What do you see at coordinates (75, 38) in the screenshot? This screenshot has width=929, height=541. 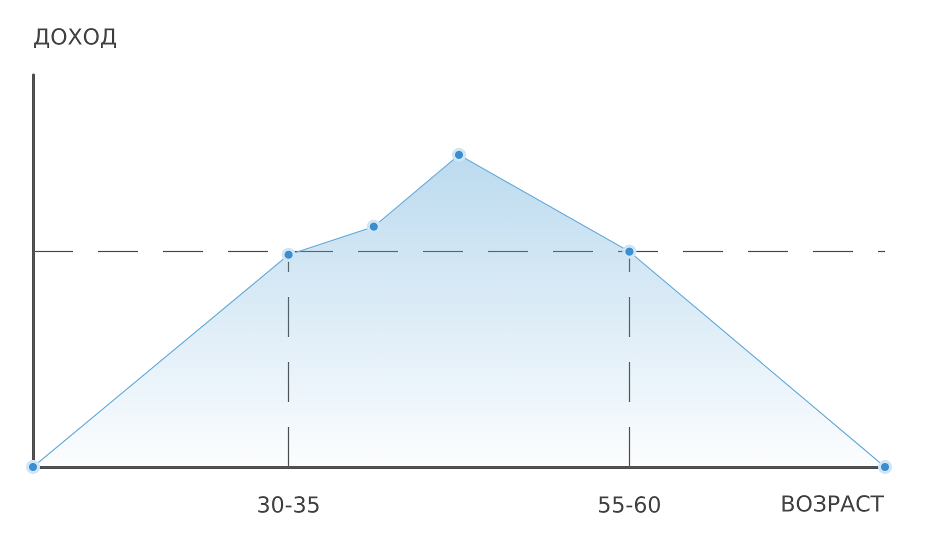 I see `y-axis-title: ДОХОД` at bounding box center [75, 38].